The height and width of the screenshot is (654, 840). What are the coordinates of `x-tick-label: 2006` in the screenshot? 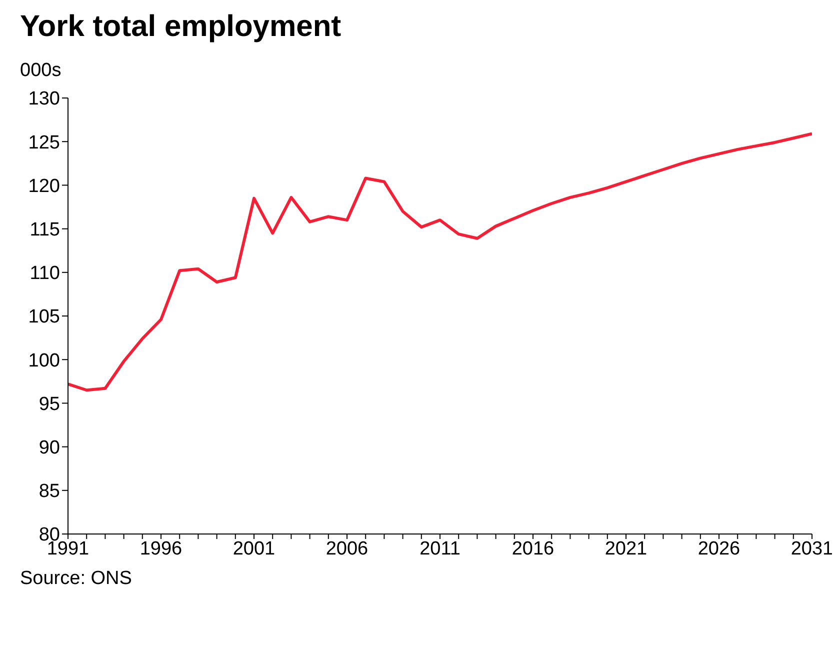 It's located at (347, 549).